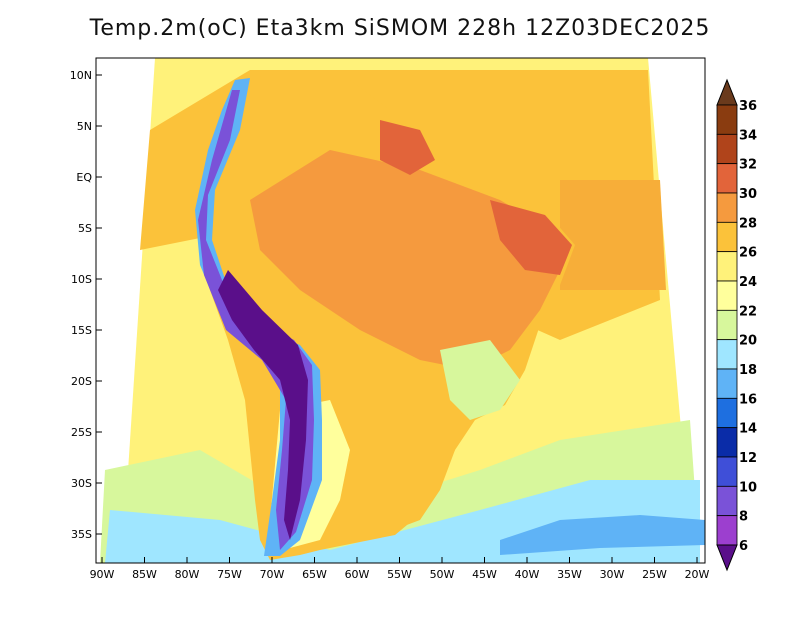  Describe the element at coordinates (743, 546) in the screenshot. I see `colorbar-label: 6` at that location.